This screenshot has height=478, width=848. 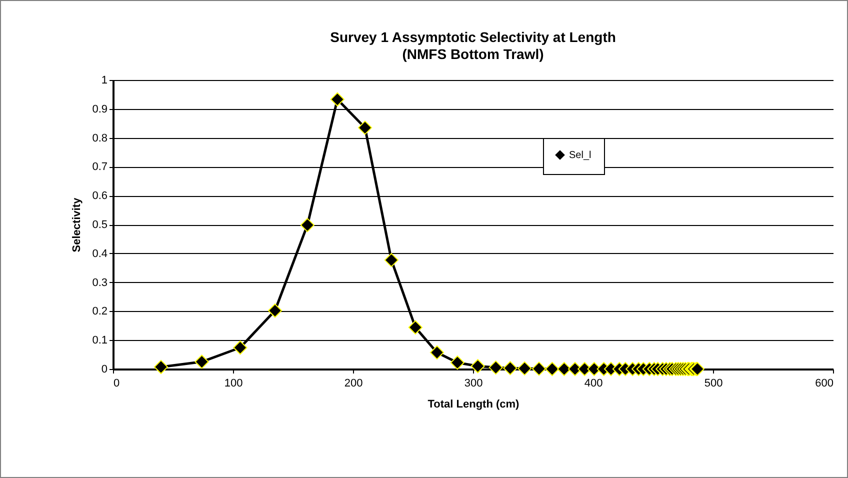 I want to click on y-tick-label: 0.1, so click(x=100, y=340).